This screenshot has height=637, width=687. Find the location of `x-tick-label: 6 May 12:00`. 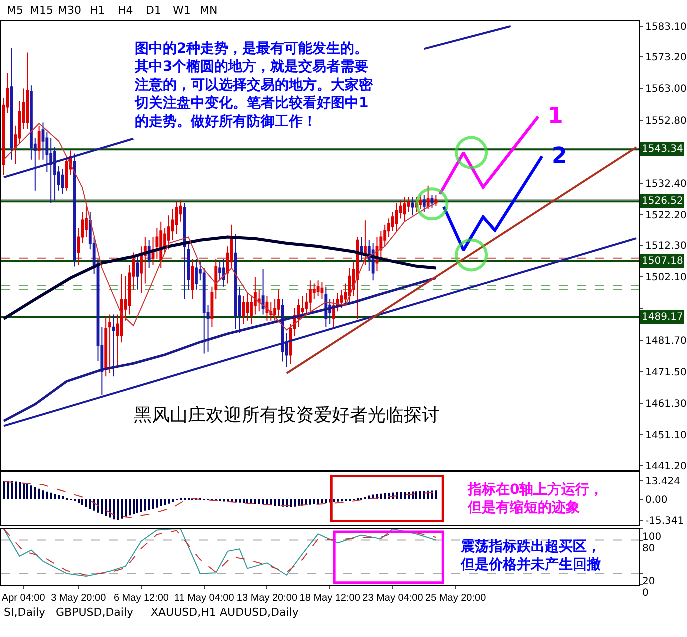

x-tick-label: 6 May 12:00 is located at coordinates (142, 598).